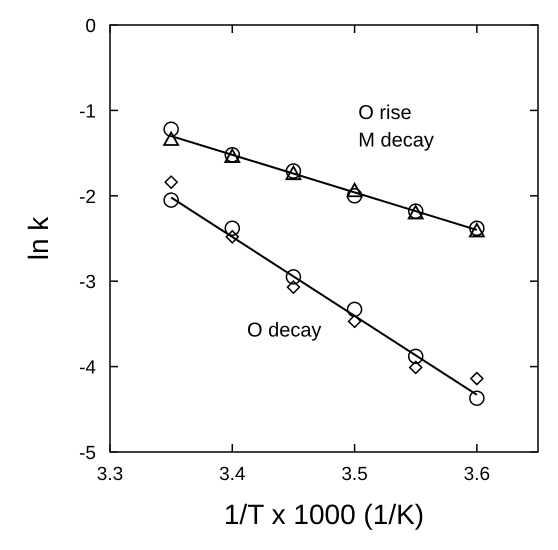 The height and width of the screenshot is (550, 558). Describe the element at coordinates (87, 453) in the screenshot. I see `y-tick-label: -5` at that location.